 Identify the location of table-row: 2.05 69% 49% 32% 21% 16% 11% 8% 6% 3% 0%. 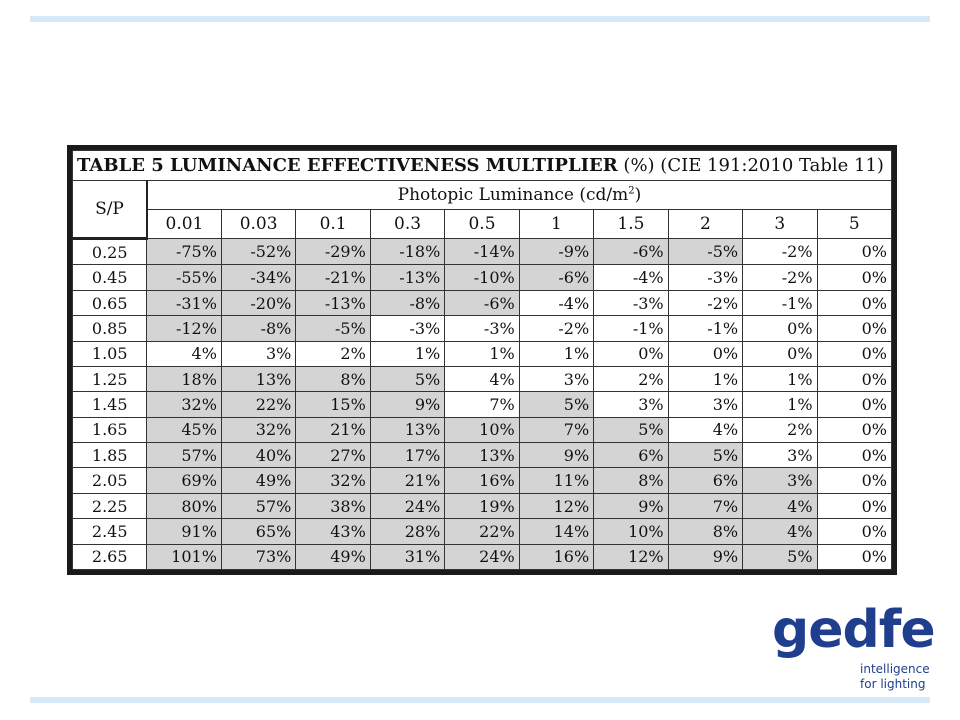
(482, 480).